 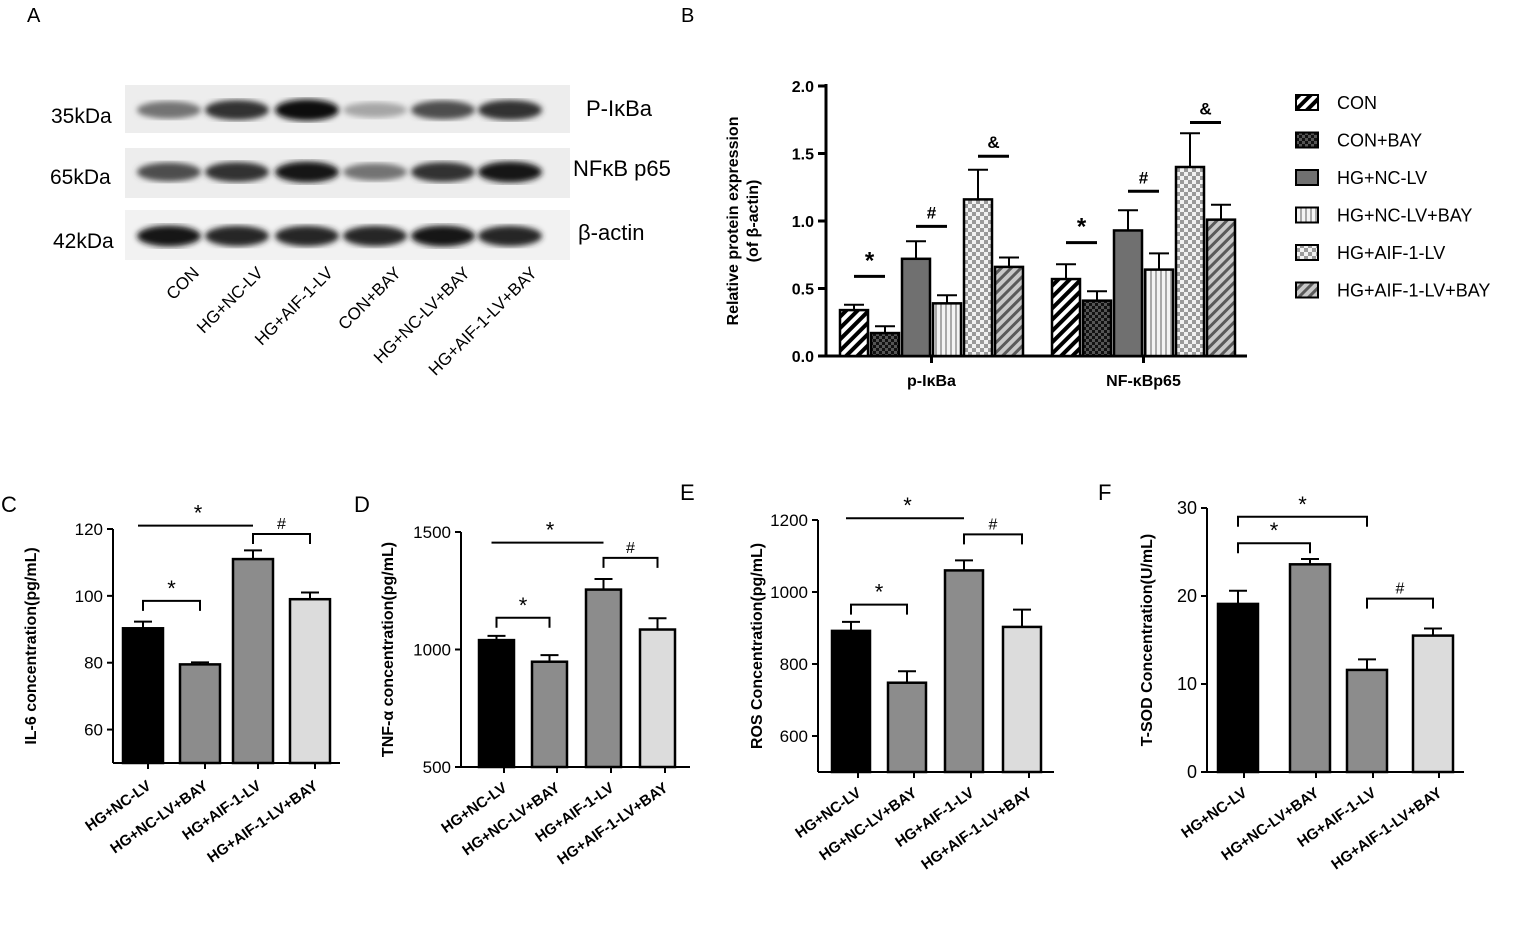 What do you see at coordinates (89, 529) in the screenshot?
I see `y-tick-label: 120` at bounding box center [89, 529].